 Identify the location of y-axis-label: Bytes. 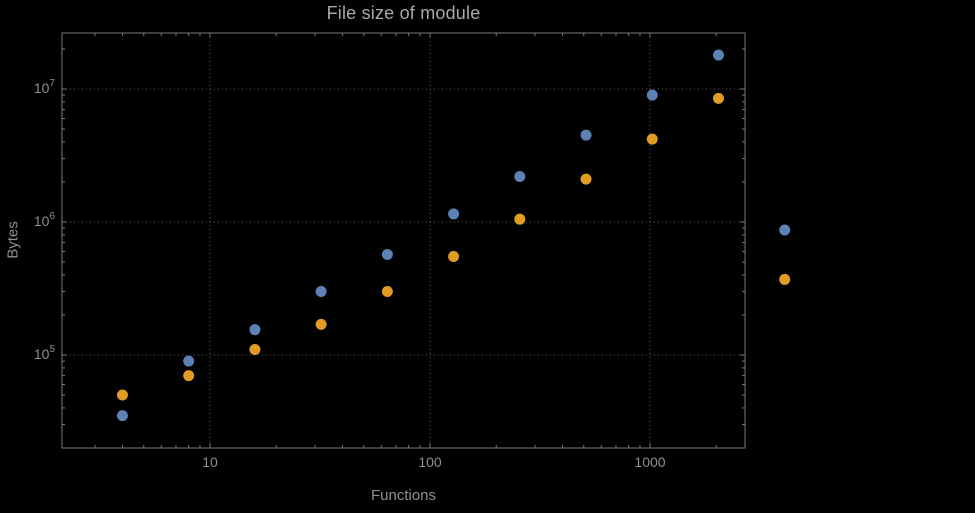
(13, 240).